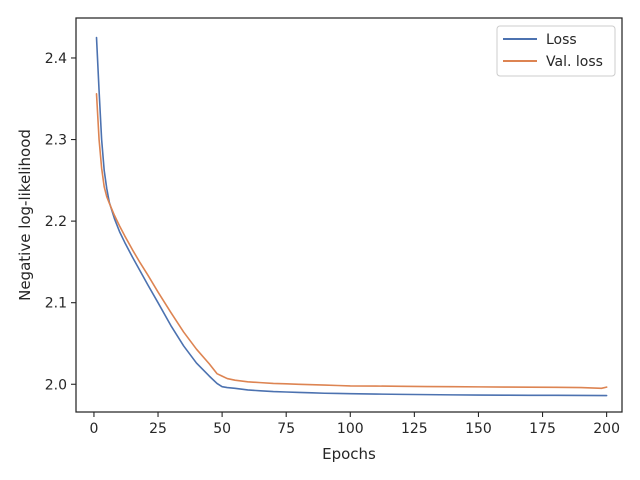  What do you see at coordinates (542, 429) in the screenshot?
I see `x-tick-label: 175` at bounding box center [542, 429].